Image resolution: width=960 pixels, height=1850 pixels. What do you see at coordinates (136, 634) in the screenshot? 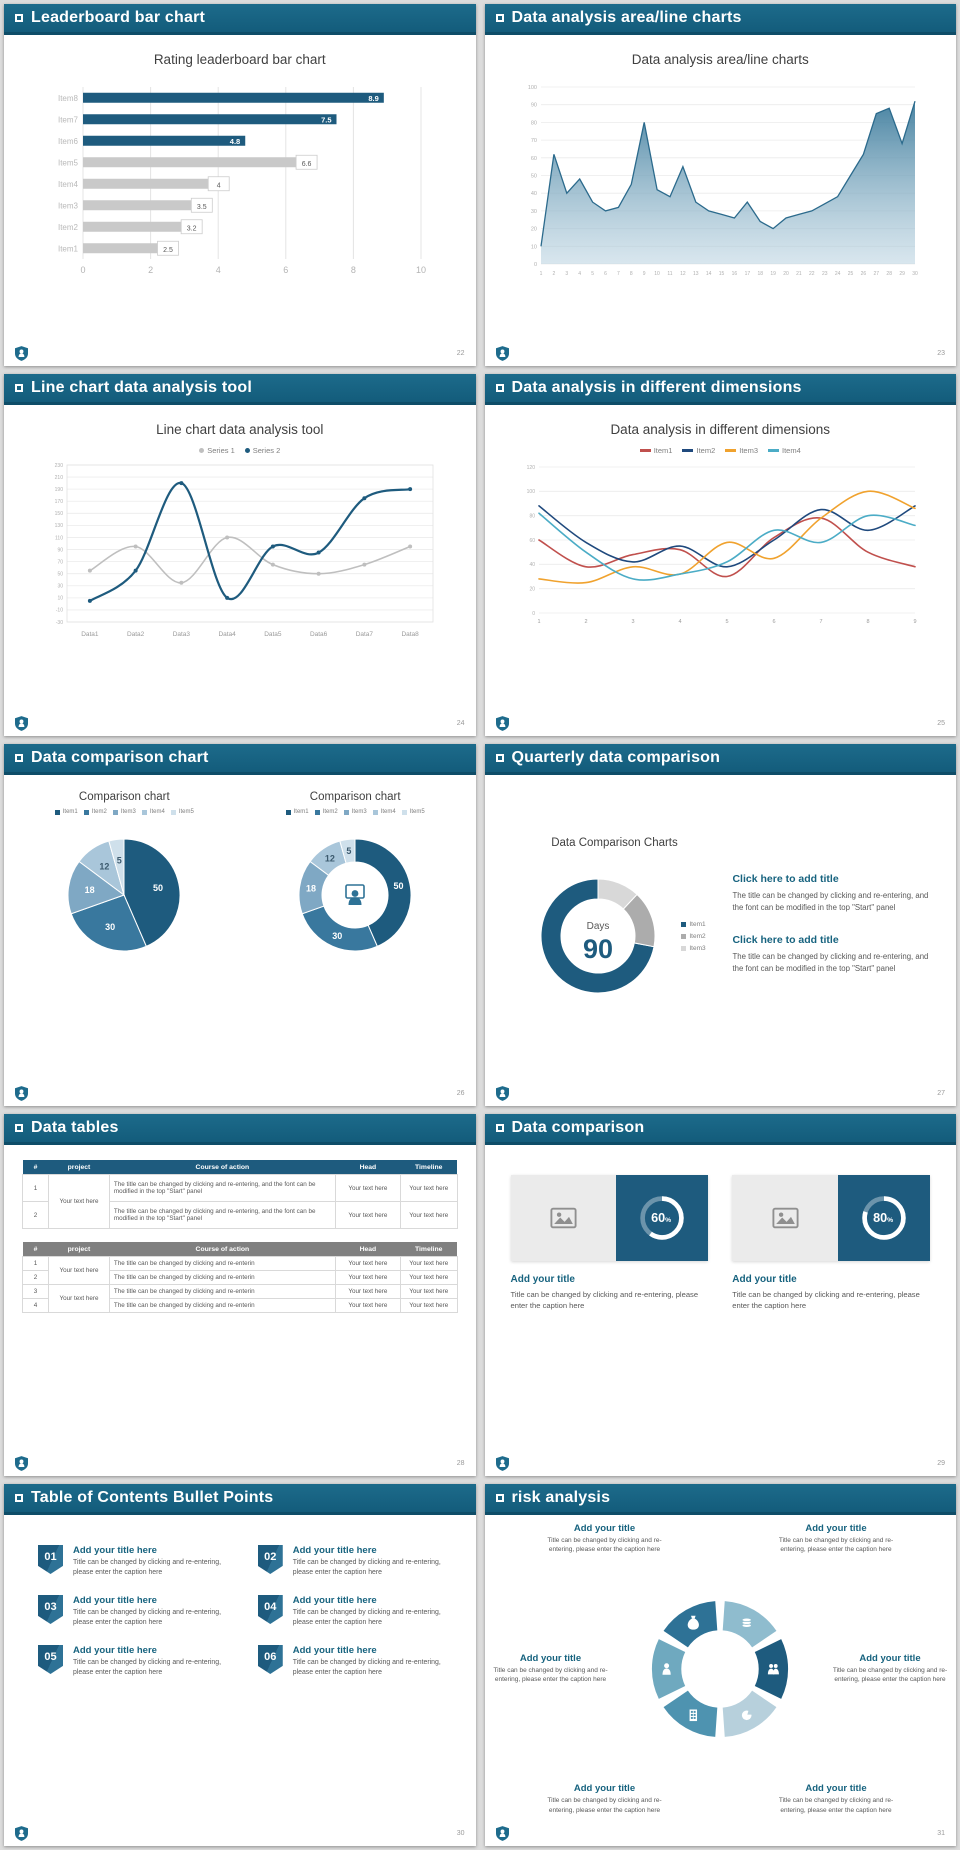
I see `svg-text: Data2` at bounding box center [136, 634].